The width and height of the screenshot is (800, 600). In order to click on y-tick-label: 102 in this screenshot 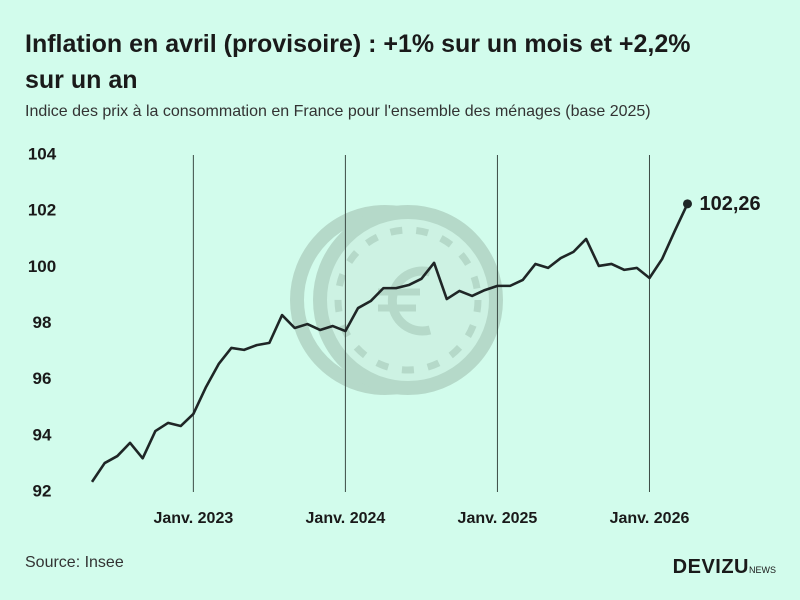, I will do `click(42, 210)`.